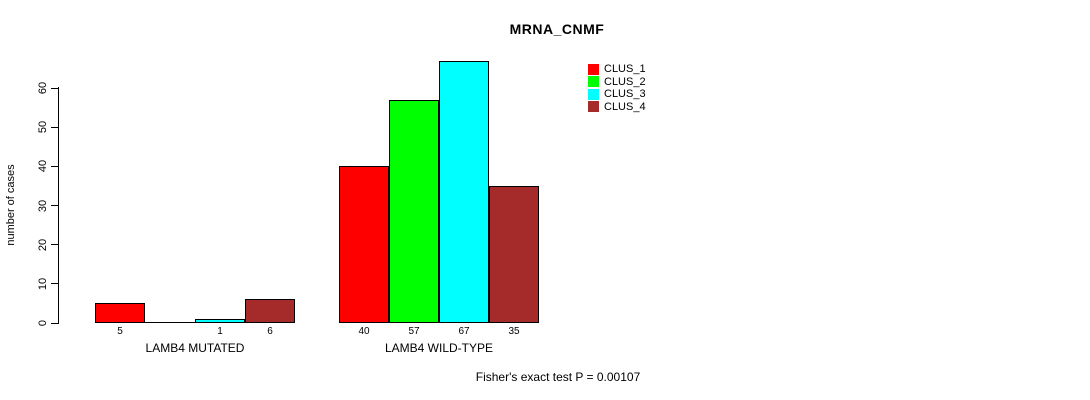 The image size is (1090, 400). I want to click on y-axis-tick-label: 10, so click(43, 283).